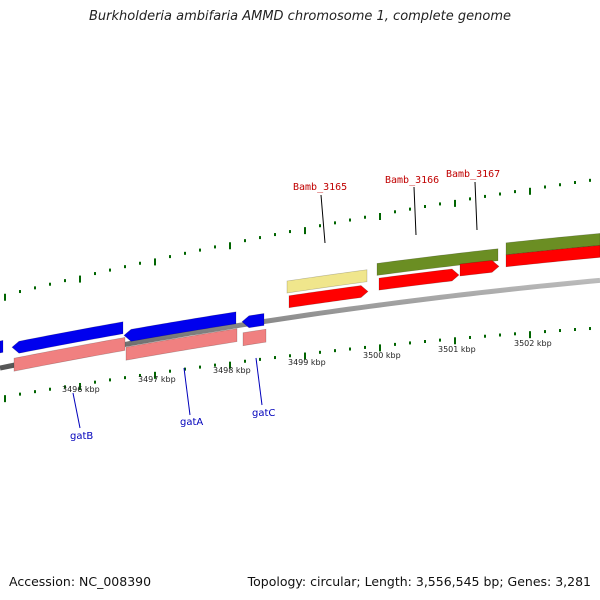  What do you see at coordinates (253, 321) in the screenshot?
I see `gene-gatc` at bounding box center [253, 321].